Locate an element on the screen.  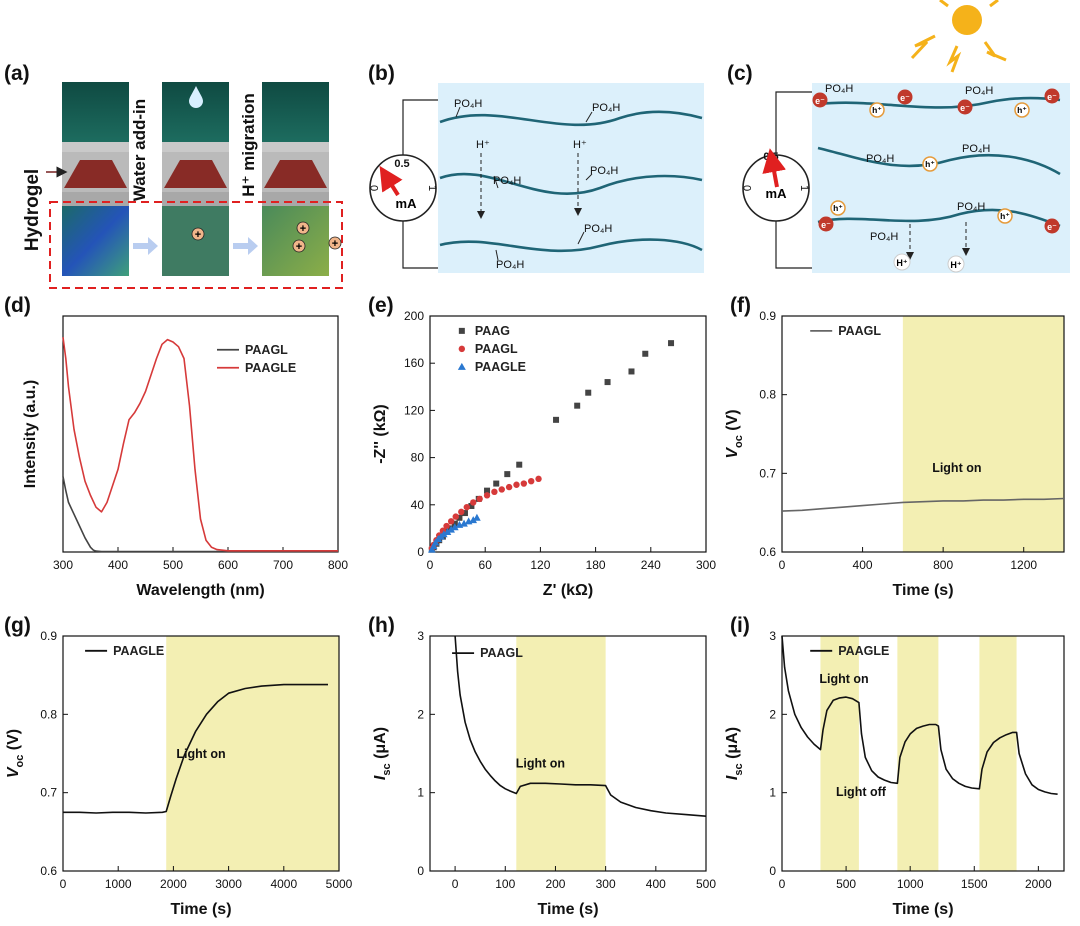
hydrogel-label: Hydrogel is located at coordinates (32, 210).